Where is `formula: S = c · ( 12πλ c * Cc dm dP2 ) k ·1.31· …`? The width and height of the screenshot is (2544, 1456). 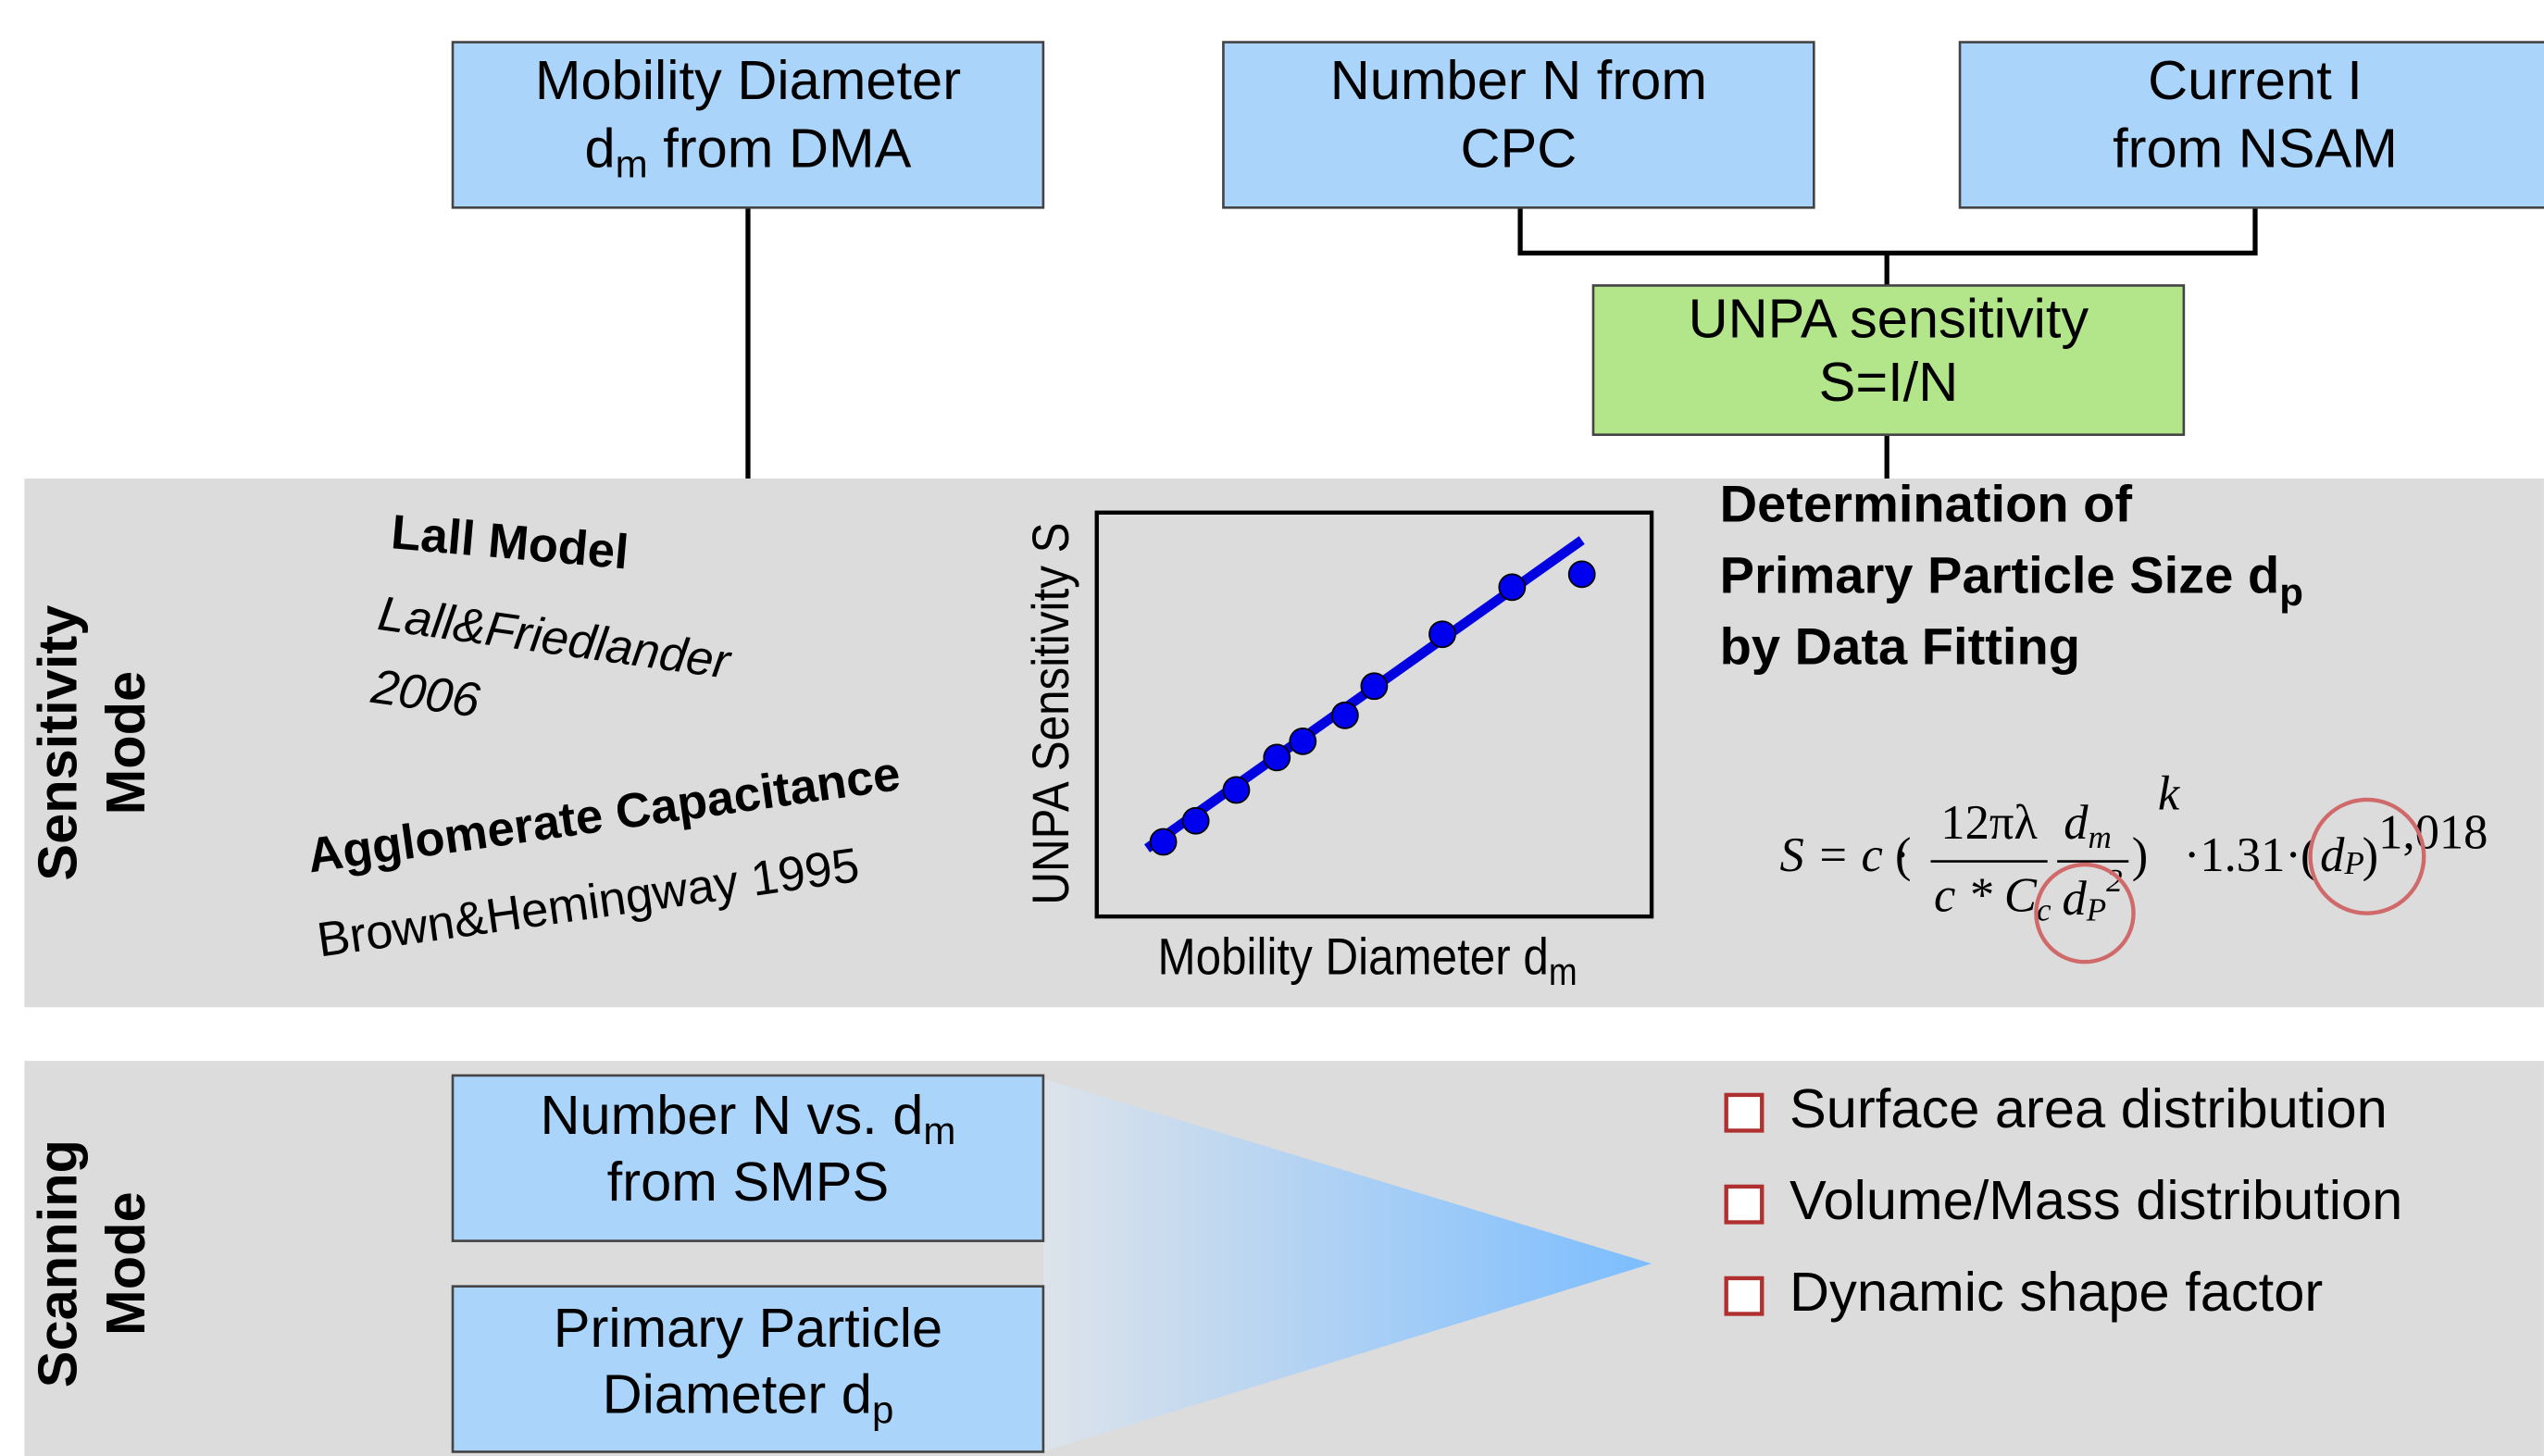 formula: S = c · ( 12πλ c * Cc dm dP2 ) k ·1.31· … is located at coordinates (2134, 865).